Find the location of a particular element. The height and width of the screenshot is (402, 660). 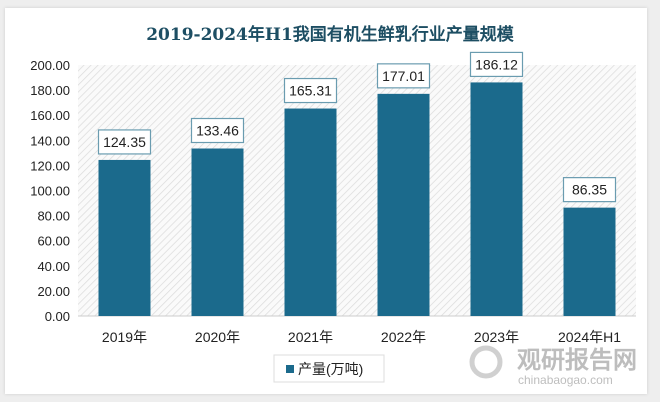

x-tick-label: 2020年 is located at coordinates (217, 337).